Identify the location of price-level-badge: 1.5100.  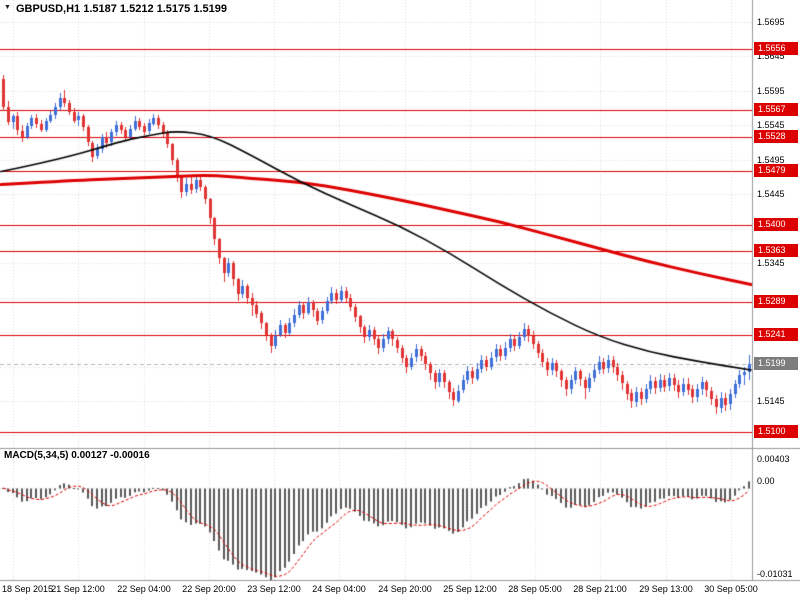
(776, 431).